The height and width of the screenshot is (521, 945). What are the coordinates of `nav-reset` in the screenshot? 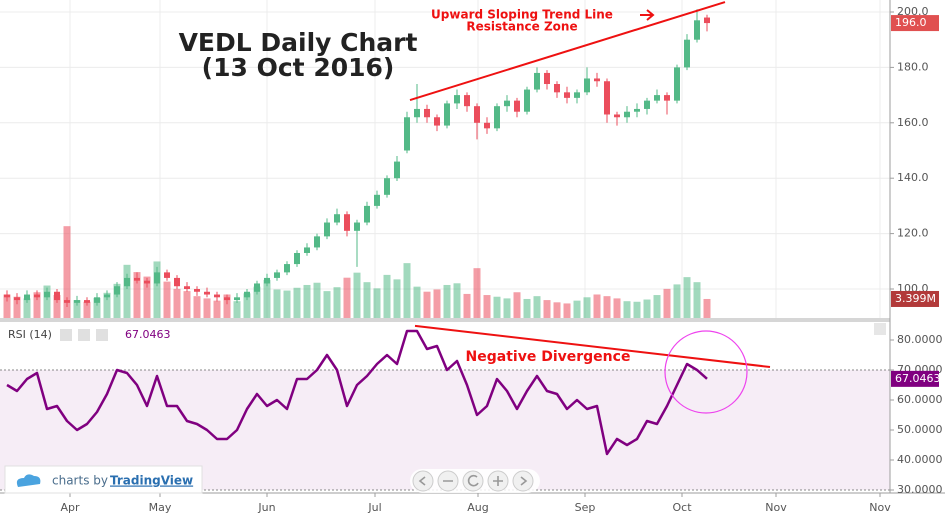 It's located at (473, 481).